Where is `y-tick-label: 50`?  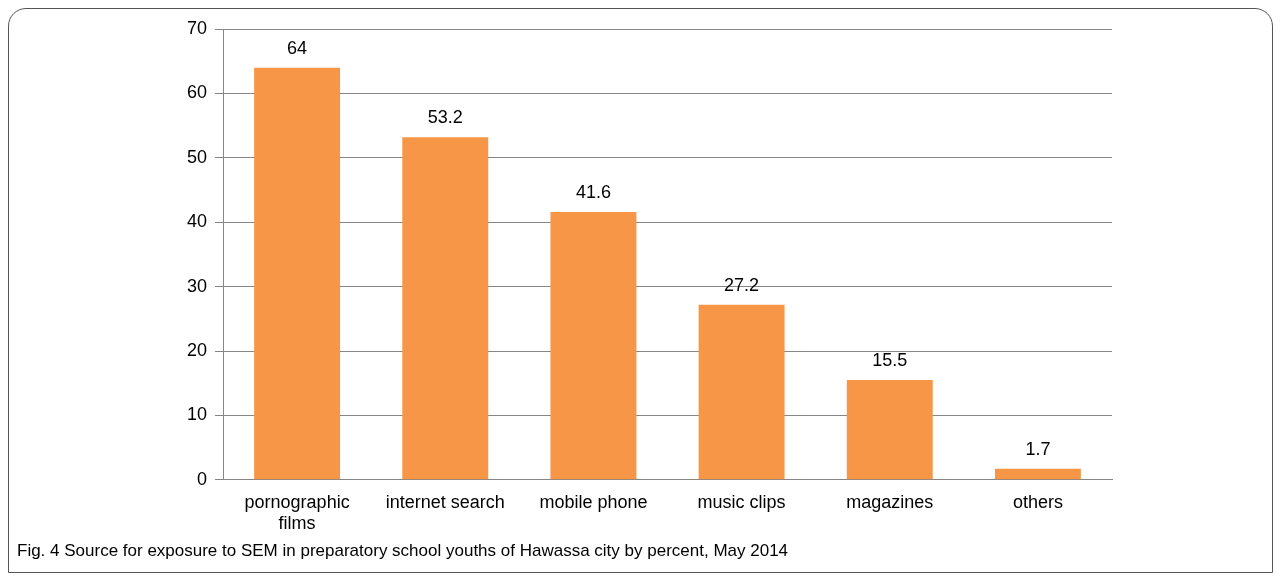 y-tick-label: 50 is located at coordinates (197, 156).